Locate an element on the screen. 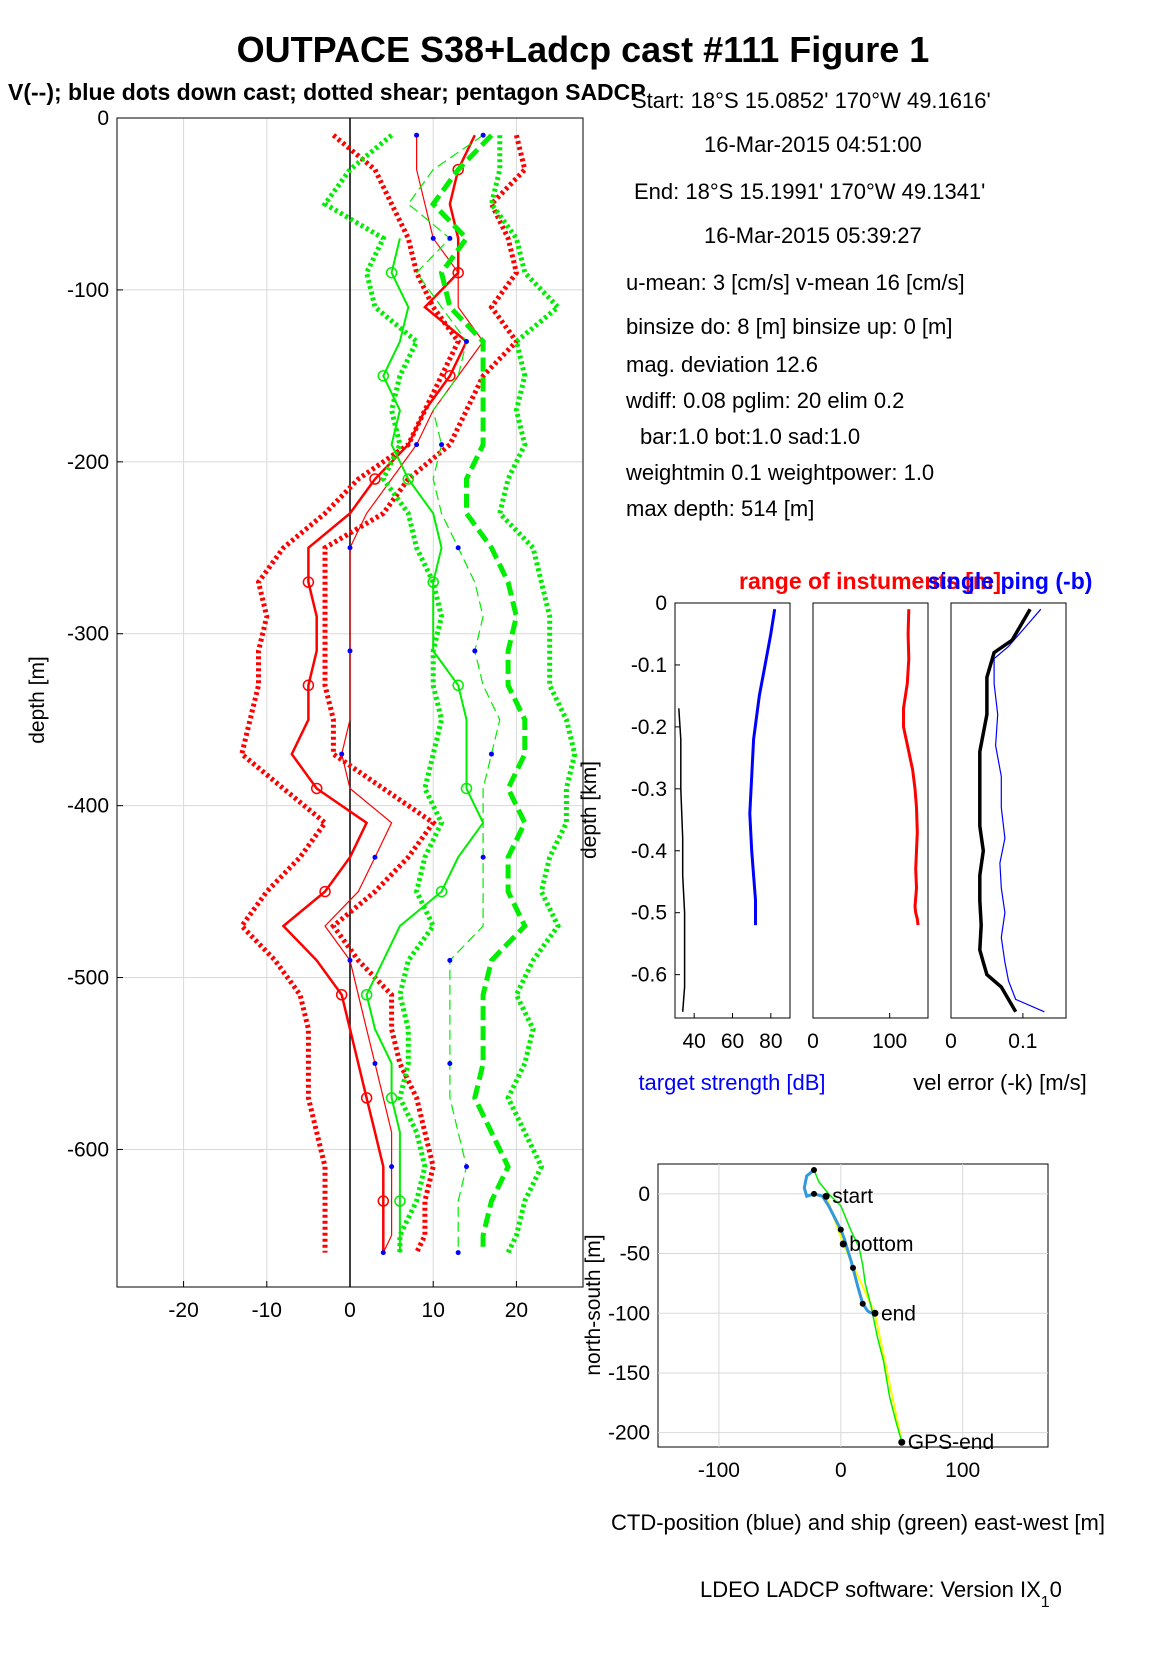 The height and width of the screenshot is (1679, 1165). y-tick-label: -0.6 is located at coordinates (649, 975).